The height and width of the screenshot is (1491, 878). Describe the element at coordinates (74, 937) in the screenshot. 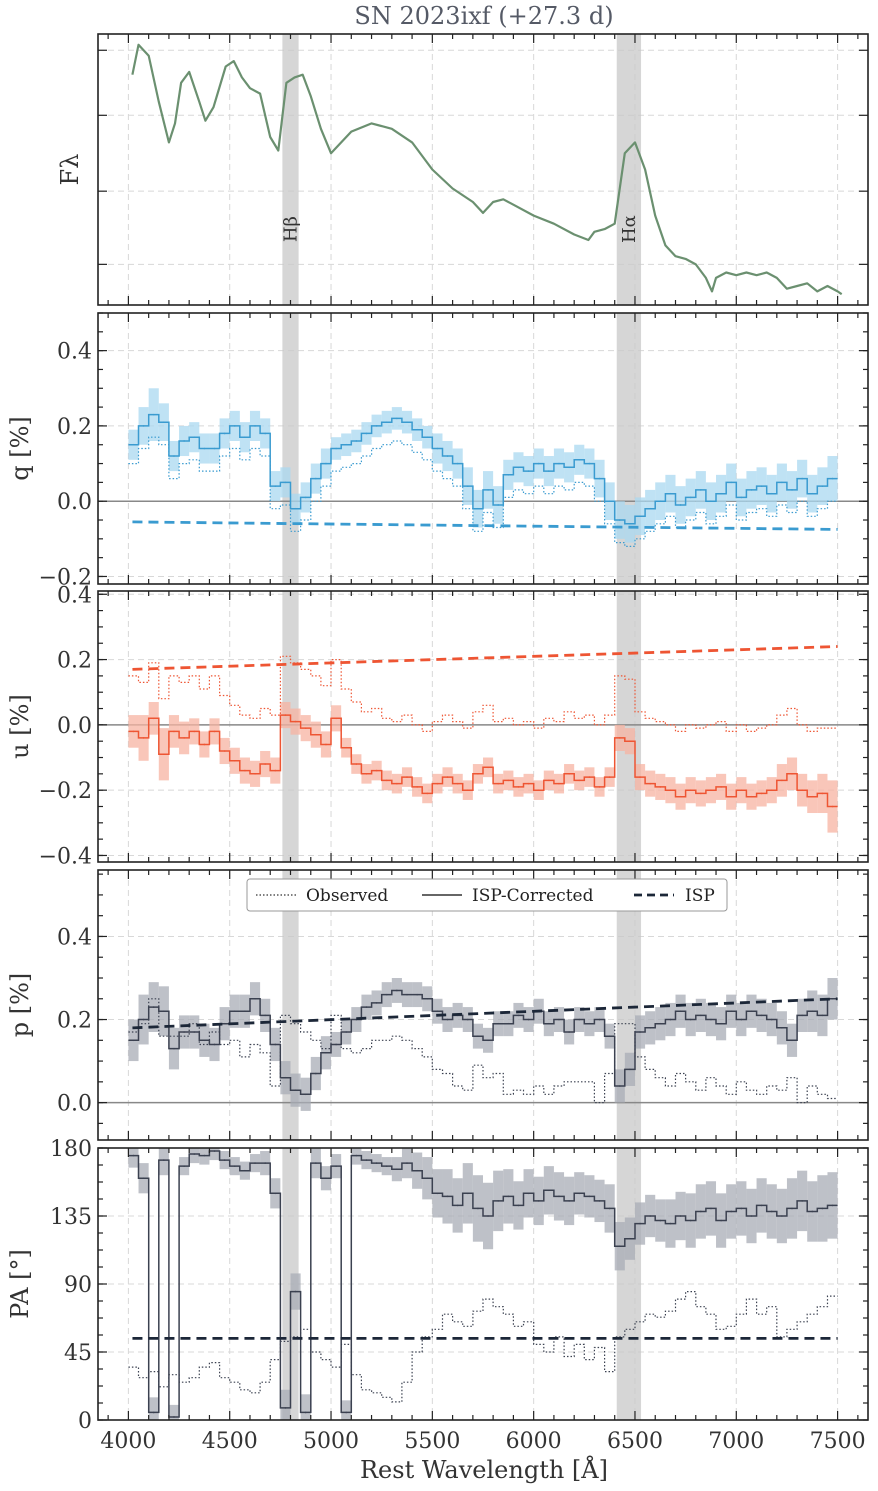

I see `y-tick-label: 0.4` at that location.